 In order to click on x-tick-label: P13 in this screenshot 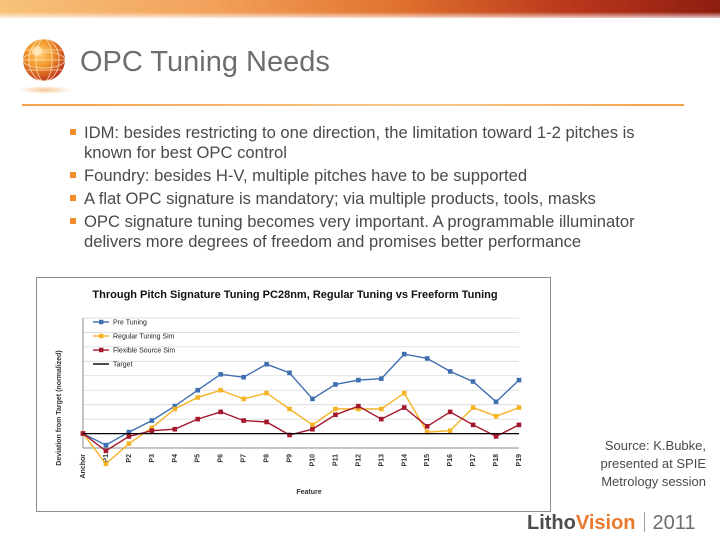, I will do `click(381, 460)`.